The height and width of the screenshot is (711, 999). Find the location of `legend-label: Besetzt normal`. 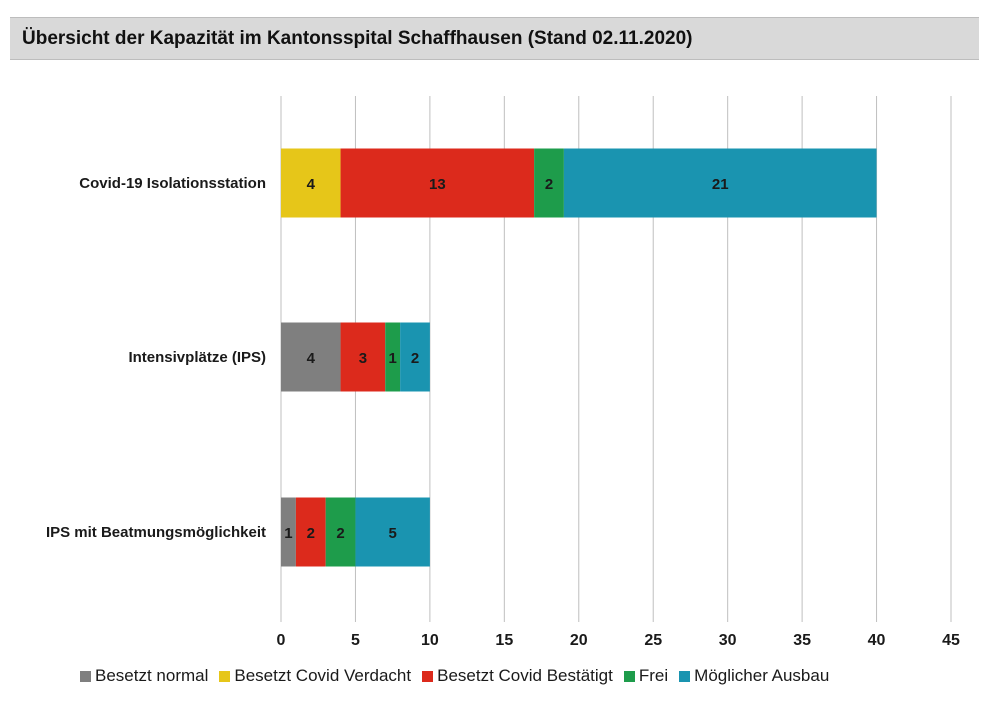

legend-label: Besetzt normal is located at coordinates (152, 675).